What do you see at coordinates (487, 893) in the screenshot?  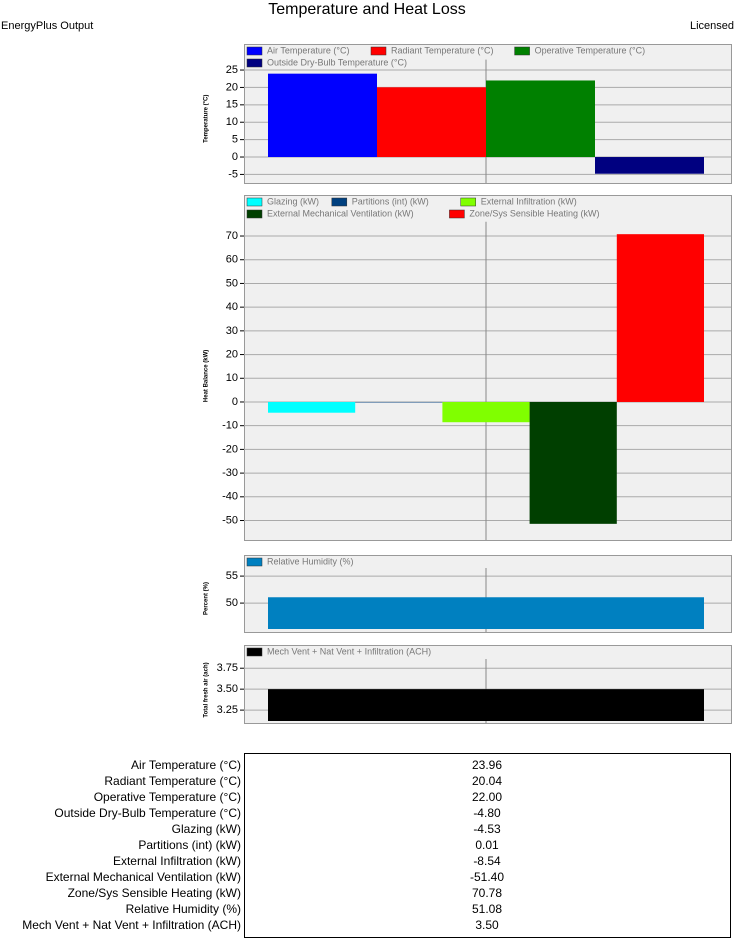 I see `row-value: 70.78` at bounding box center [487, 893].